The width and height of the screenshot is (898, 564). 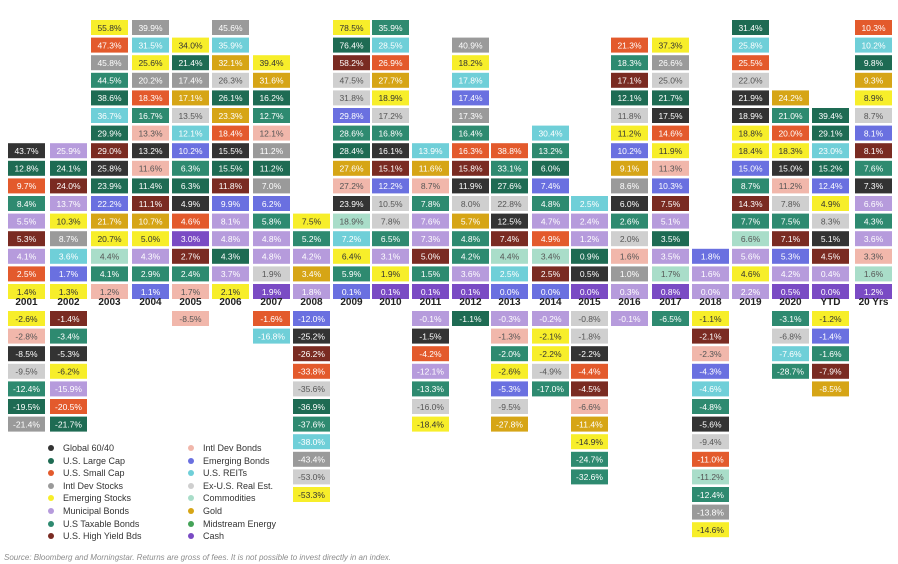 What do you see at coordinates (509, 186) in the screenshot?
I see `cell-value: 27.6%` at bounding box center [509, 186].